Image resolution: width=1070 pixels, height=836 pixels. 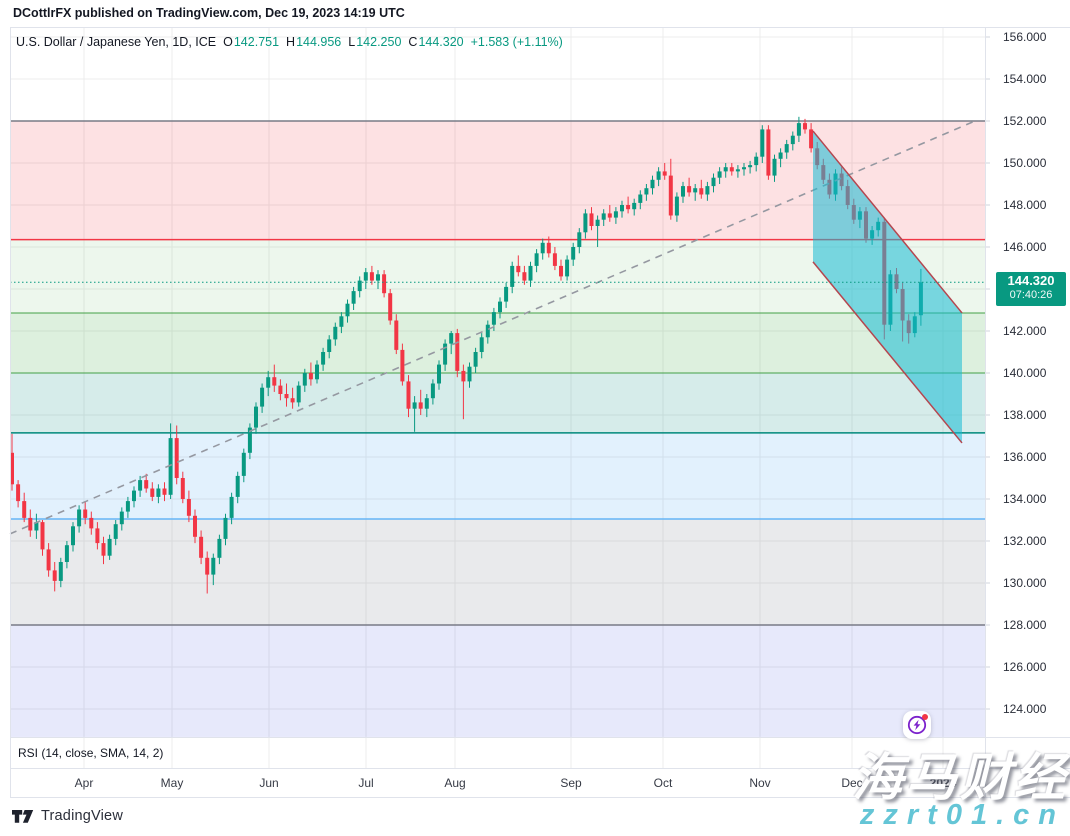 What do you see at coordinates (962, 815) in the screenshot?
I see `watermark-url: zzrt01.cn` at bounding box center [962, 815].